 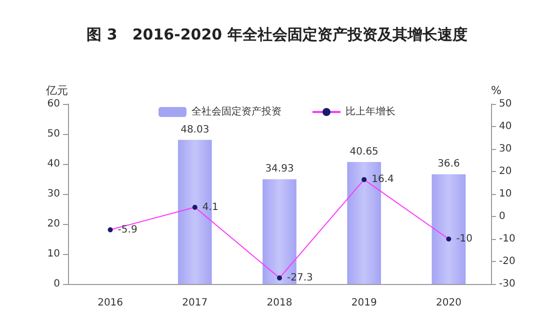 I want to click on data-label: 4.1, so click(x=210, y=207).